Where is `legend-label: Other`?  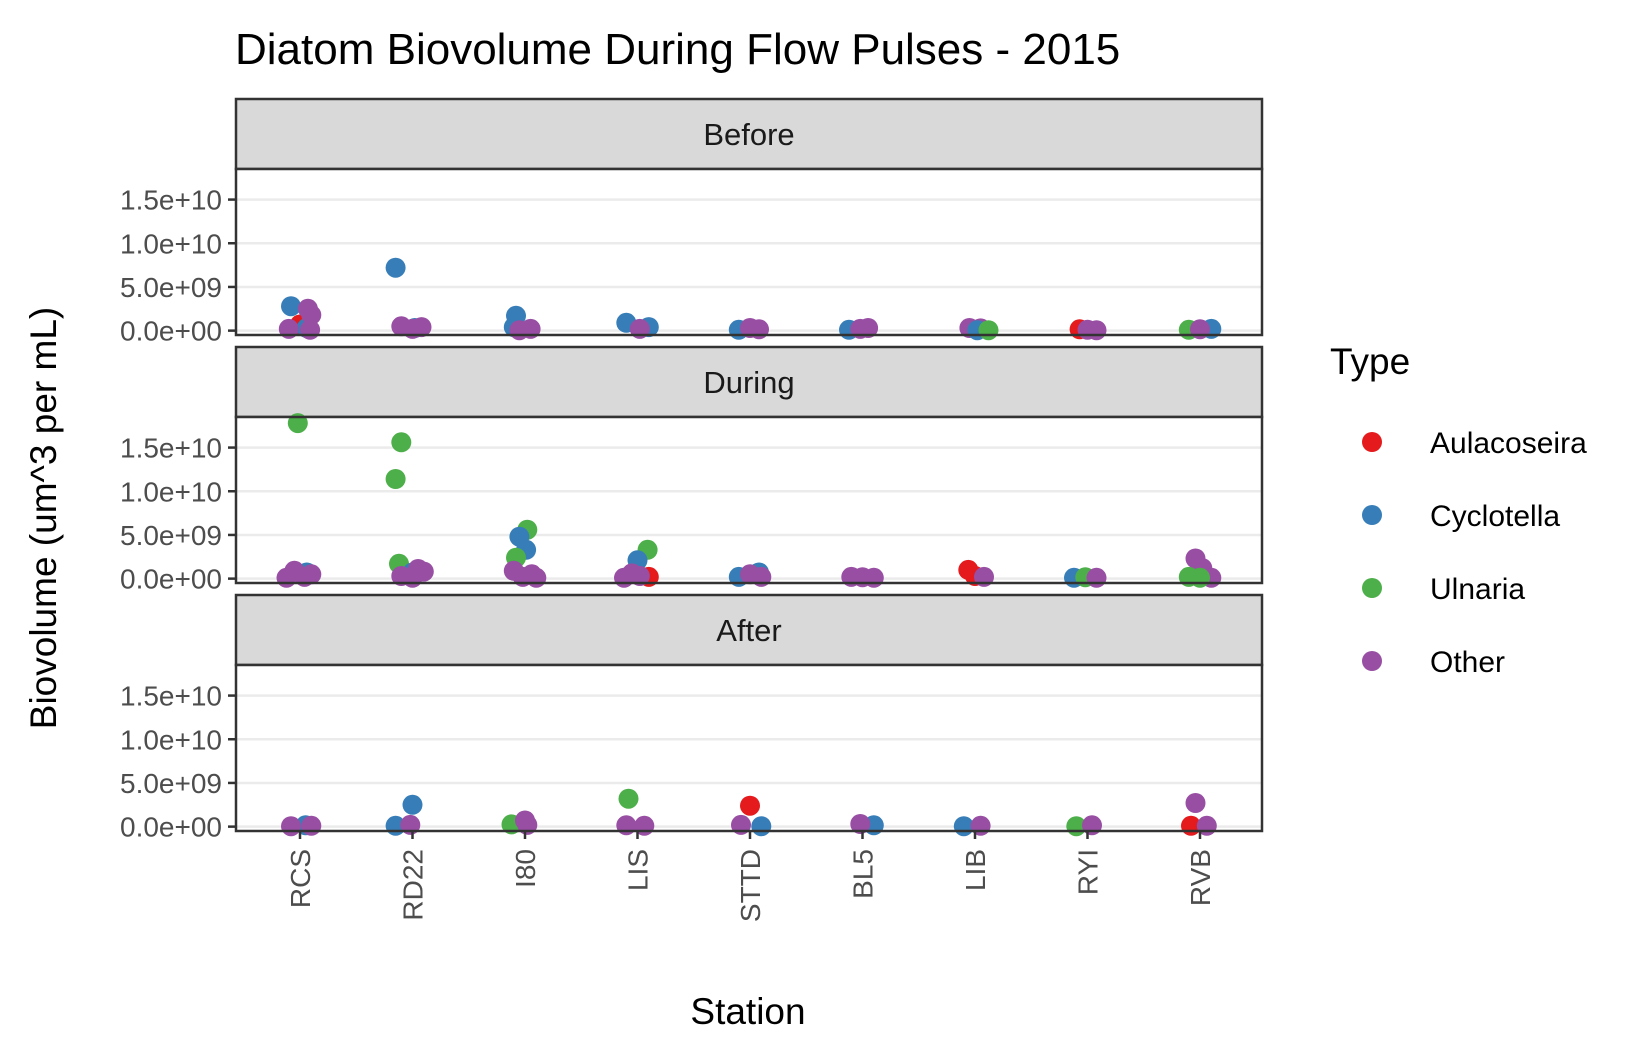 legend-label: Other is located at coordinates (1467, 662).